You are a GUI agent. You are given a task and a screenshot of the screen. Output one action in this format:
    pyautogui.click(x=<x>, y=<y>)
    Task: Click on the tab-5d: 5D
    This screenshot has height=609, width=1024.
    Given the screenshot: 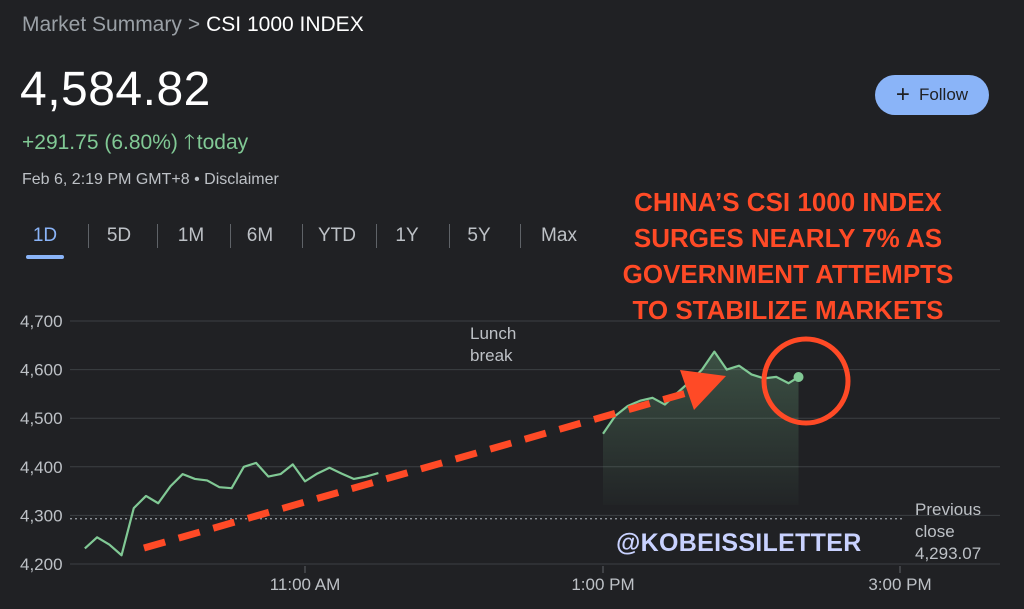 What is the action you would take?
    pyautogui.click(x=119, y=235)
    